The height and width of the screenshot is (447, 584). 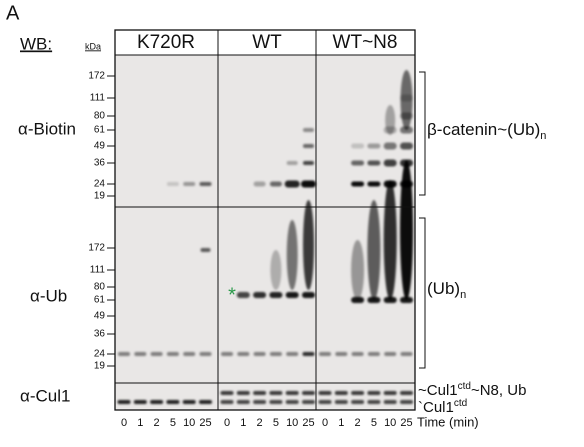 What do you see at coordinates (13, 13) in the screenshot?
I see `panel-label: A` at bounding box center [13, 13].